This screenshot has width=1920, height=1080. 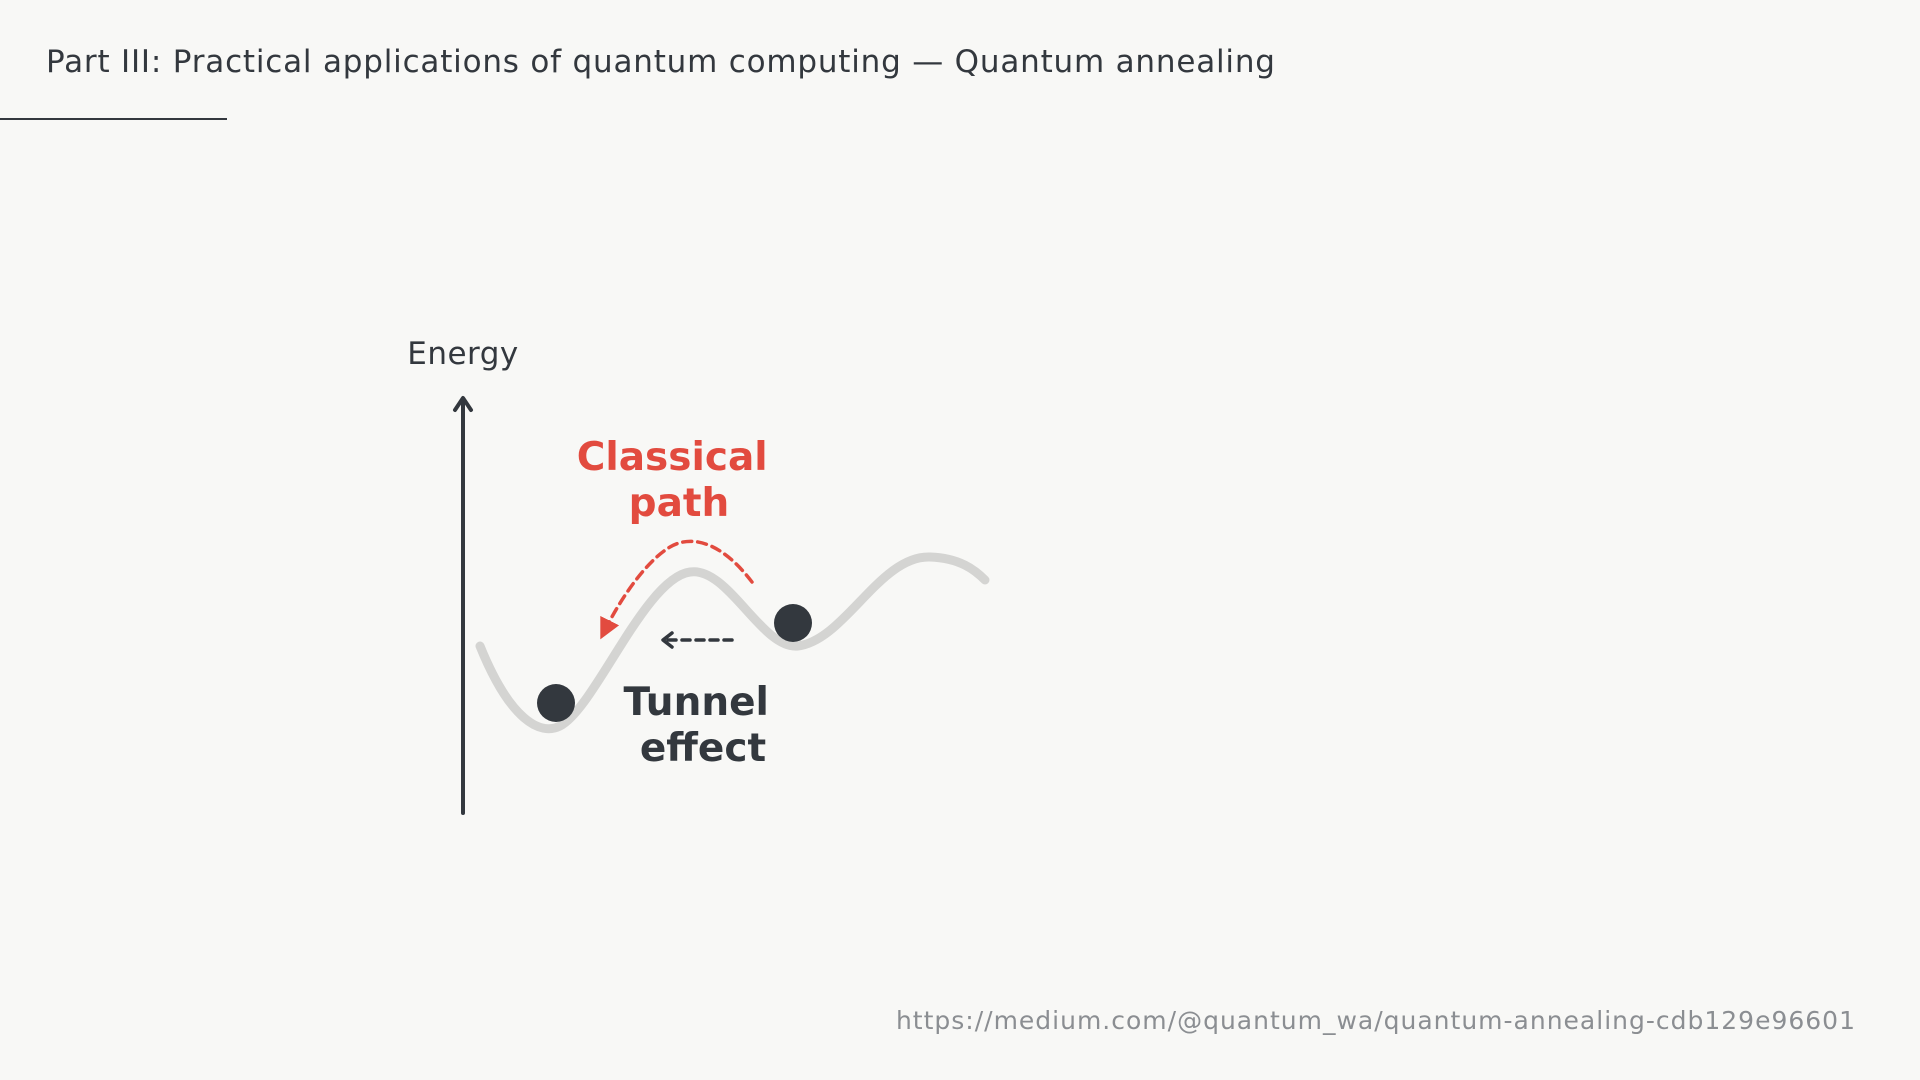 What do you see at coordinates (463, 354) in the screenshot?
I see `energy-axis-label: Energy` at bounding box center [463, 354].